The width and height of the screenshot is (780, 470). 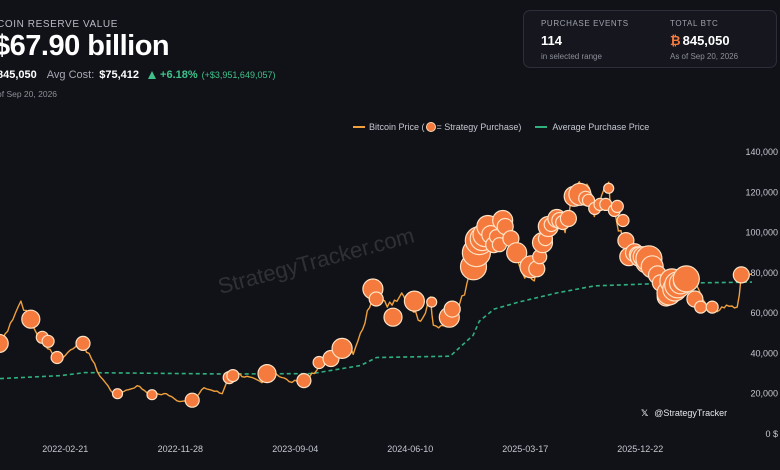 What do you see at coordinates (179, 75) in the screenshot?
I see `change-percent: +6.18%` at bounding box center [179, 75].